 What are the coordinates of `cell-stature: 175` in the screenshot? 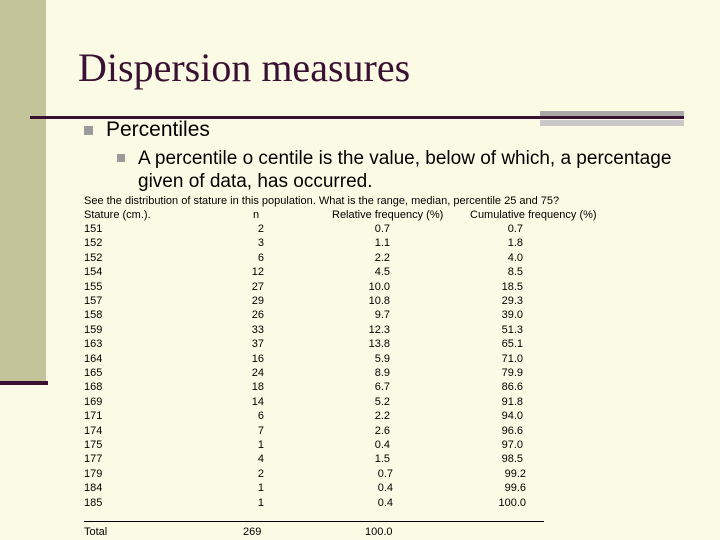 It's located at (93, 445).